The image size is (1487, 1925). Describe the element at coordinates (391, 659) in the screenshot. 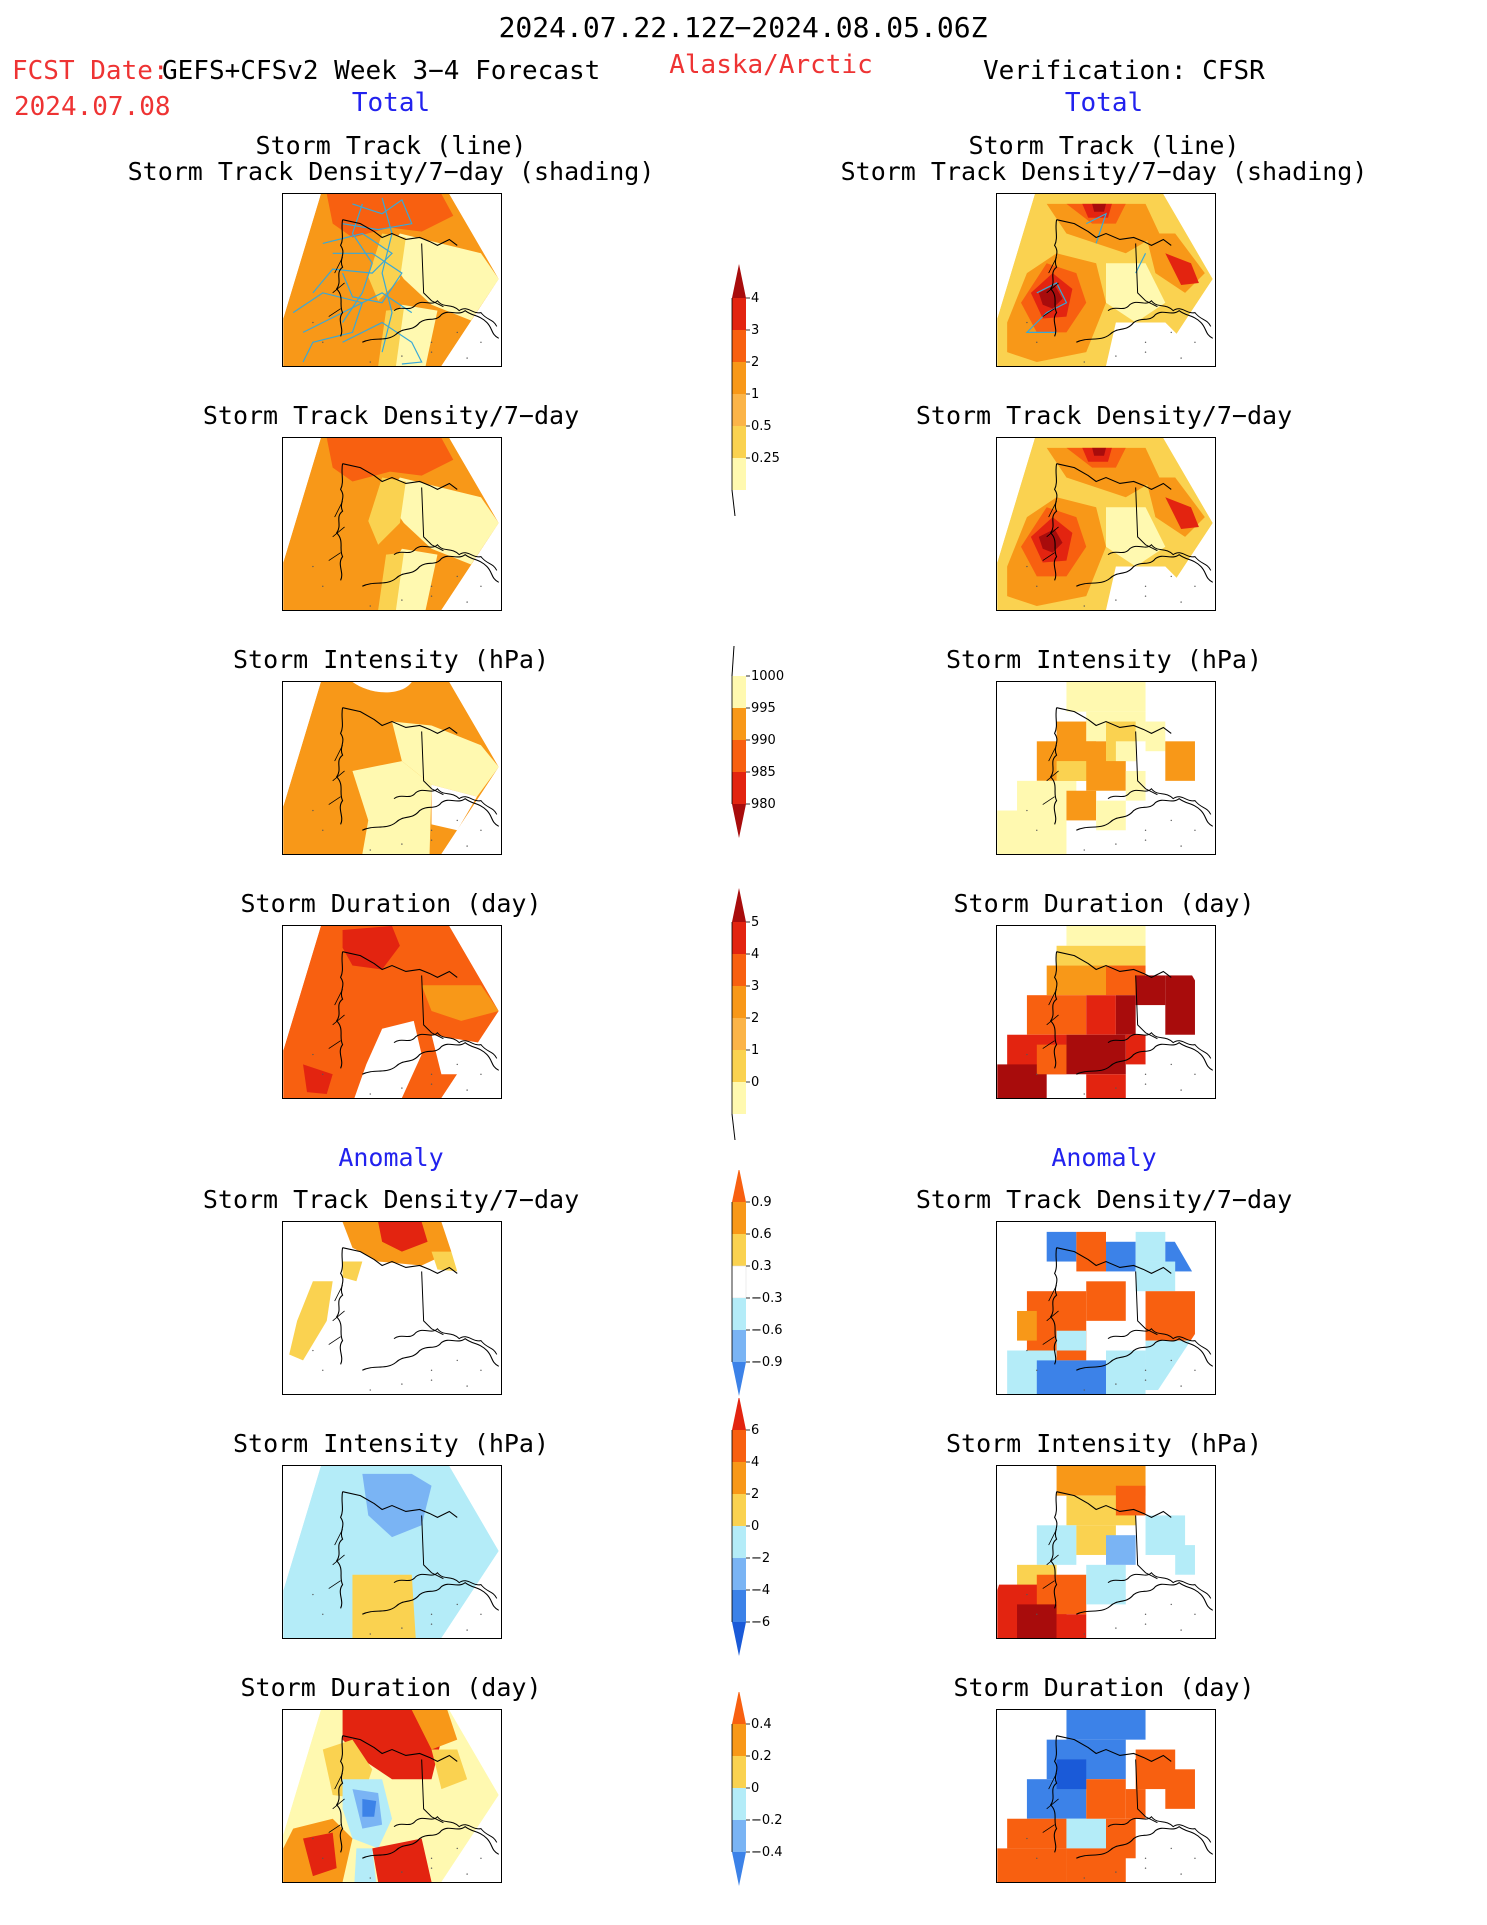

I see `panel-title-intensity: Storm Intensity (hPa)` at that location.